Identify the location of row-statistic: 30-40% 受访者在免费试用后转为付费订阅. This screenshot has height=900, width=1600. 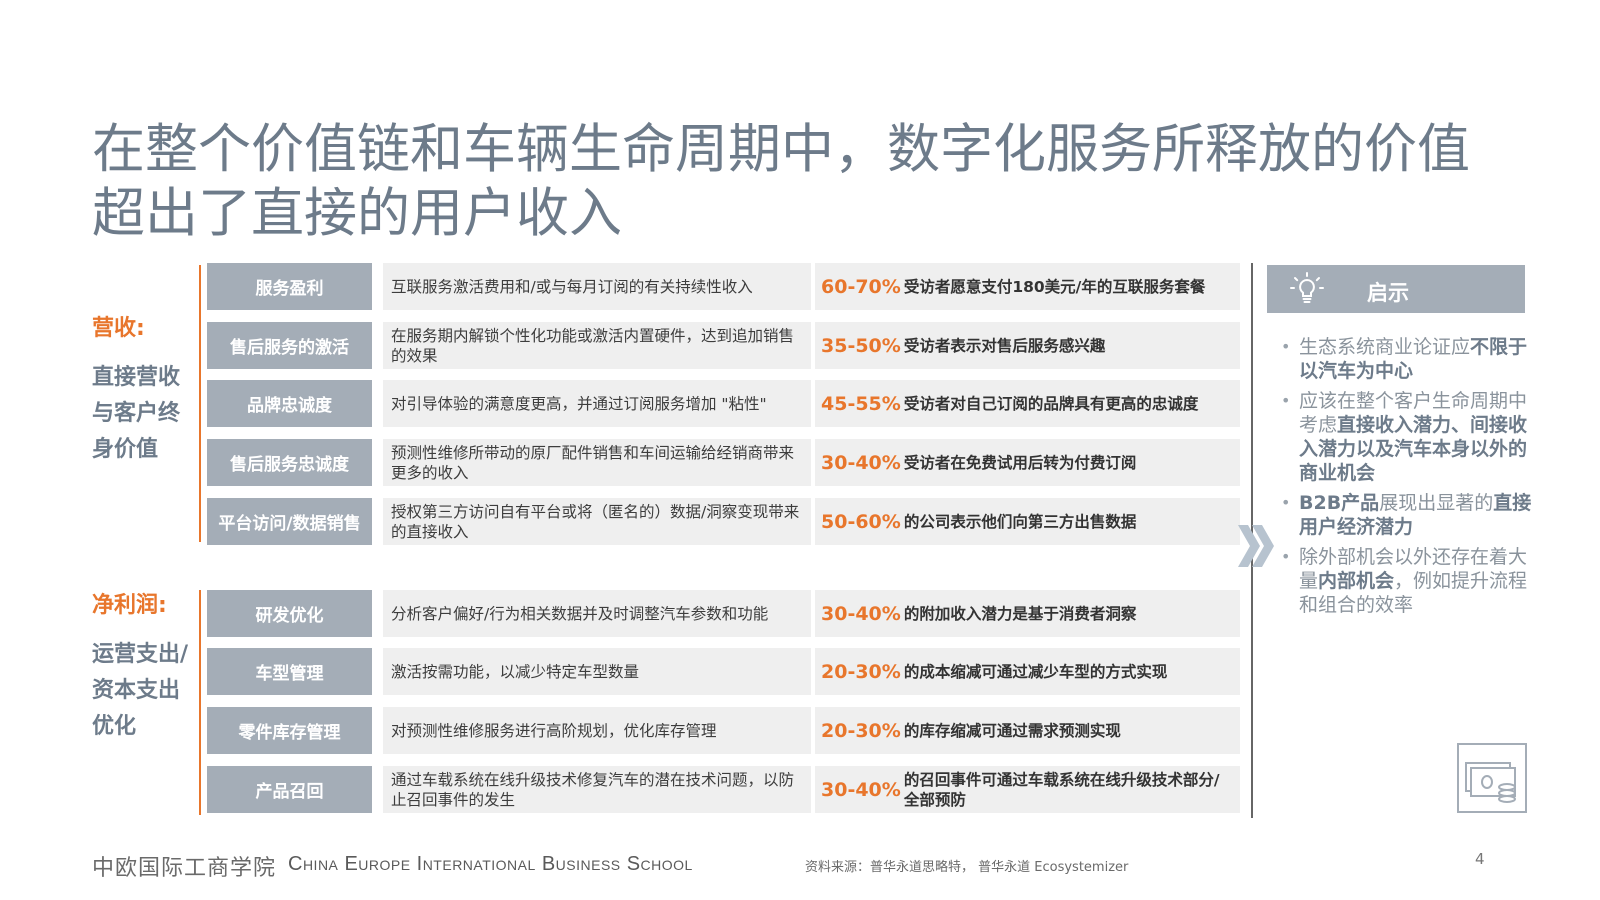
(1027, 462).